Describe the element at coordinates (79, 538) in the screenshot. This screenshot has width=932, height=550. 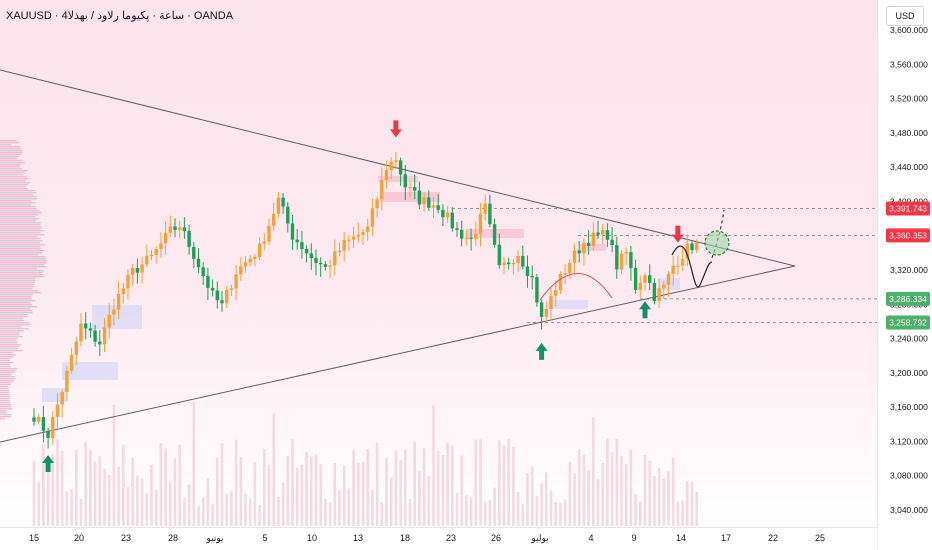
I see `time-tick-label: 20` at that location.